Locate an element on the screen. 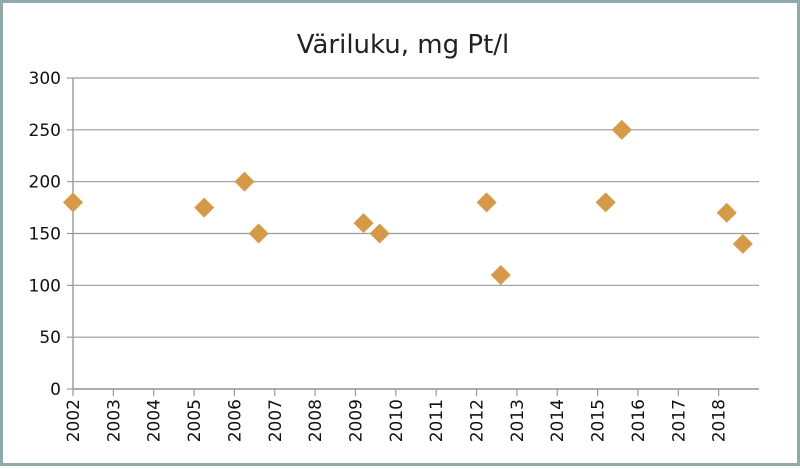 This screenshot has height=469, width=800. x-tick-label: 2010 is located at coordinates (397, 420).